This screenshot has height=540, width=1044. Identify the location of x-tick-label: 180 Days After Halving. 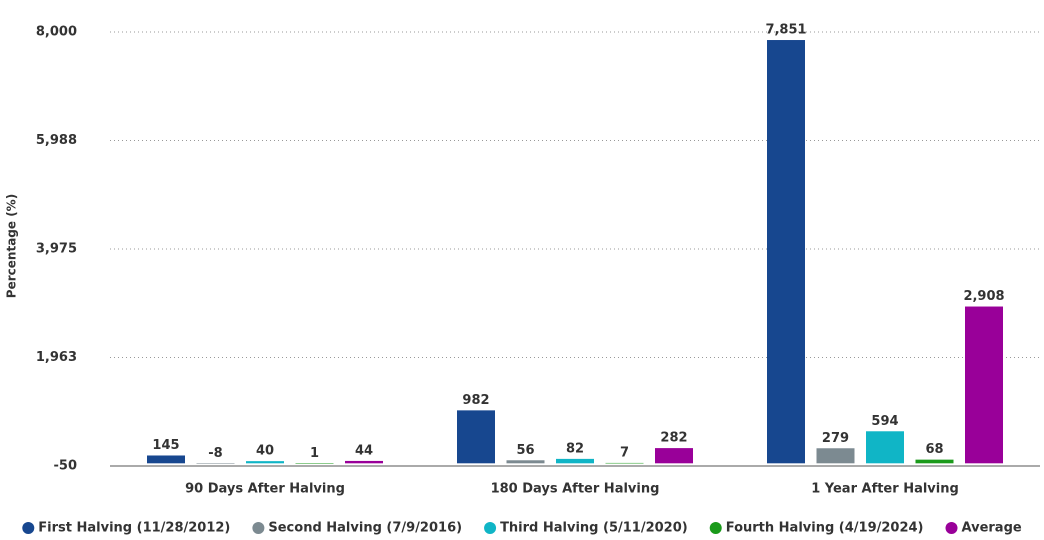
(575, 489).